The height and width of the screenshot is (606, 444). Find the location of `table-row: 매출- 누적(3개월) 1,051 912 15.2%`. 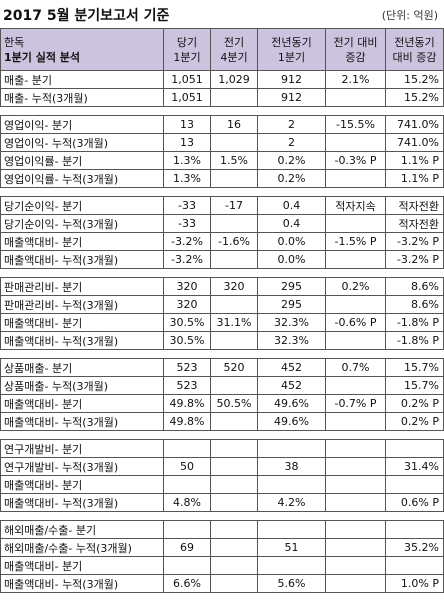

table-row: 매출- 누적(3개월) 1,051 912 15.2% is located at coordinates (222, 97).